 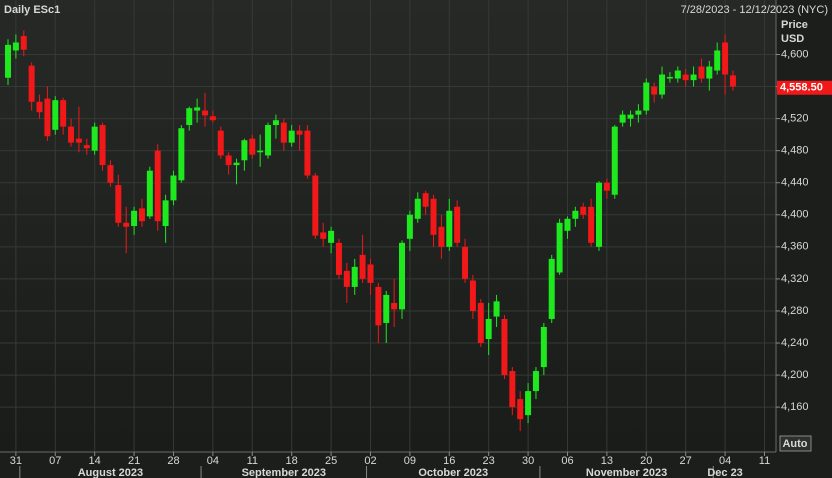 I want to click on x-tick-label: 14, so click(x=95, y=461).